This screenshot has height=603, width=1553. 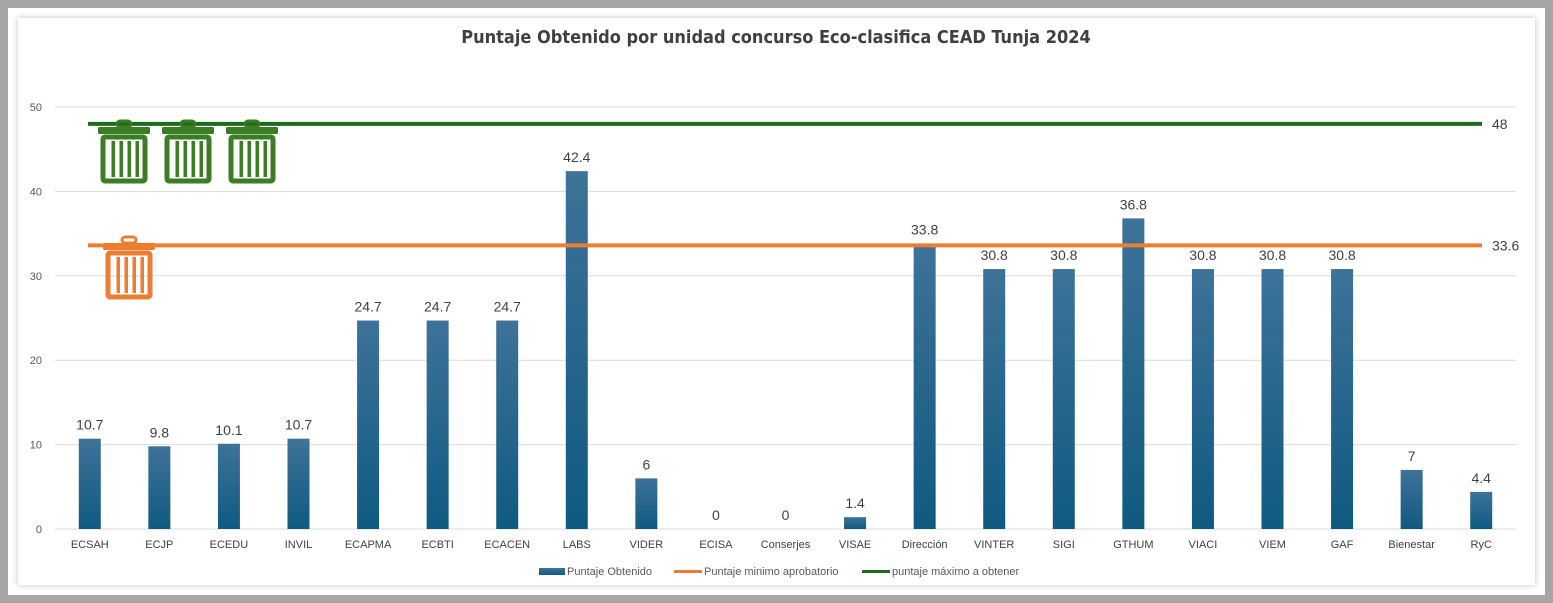 I want to click on orange-trash-can-icon, so click(x=129, y=267).